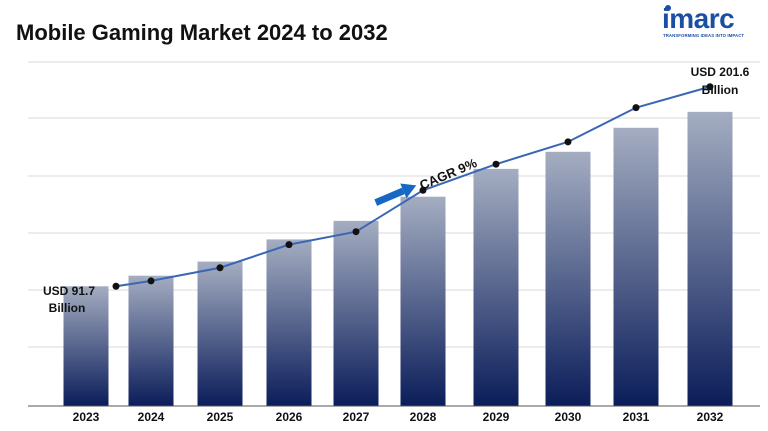 The height and width of the screenshot is (431, 768). Describe the element at coordinates (568, 142) in the screenshot. I see `trend-marker-2030` at that location.